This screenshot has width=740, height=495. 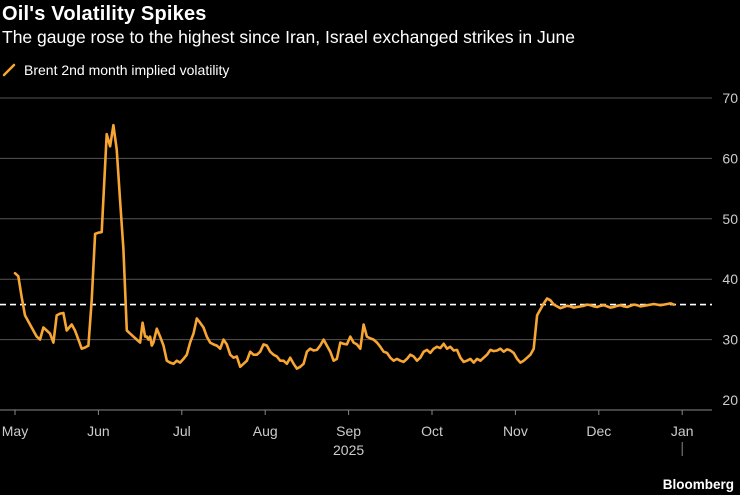 I want to click on x-tick-label: Nov, so click(x=515, y=431).